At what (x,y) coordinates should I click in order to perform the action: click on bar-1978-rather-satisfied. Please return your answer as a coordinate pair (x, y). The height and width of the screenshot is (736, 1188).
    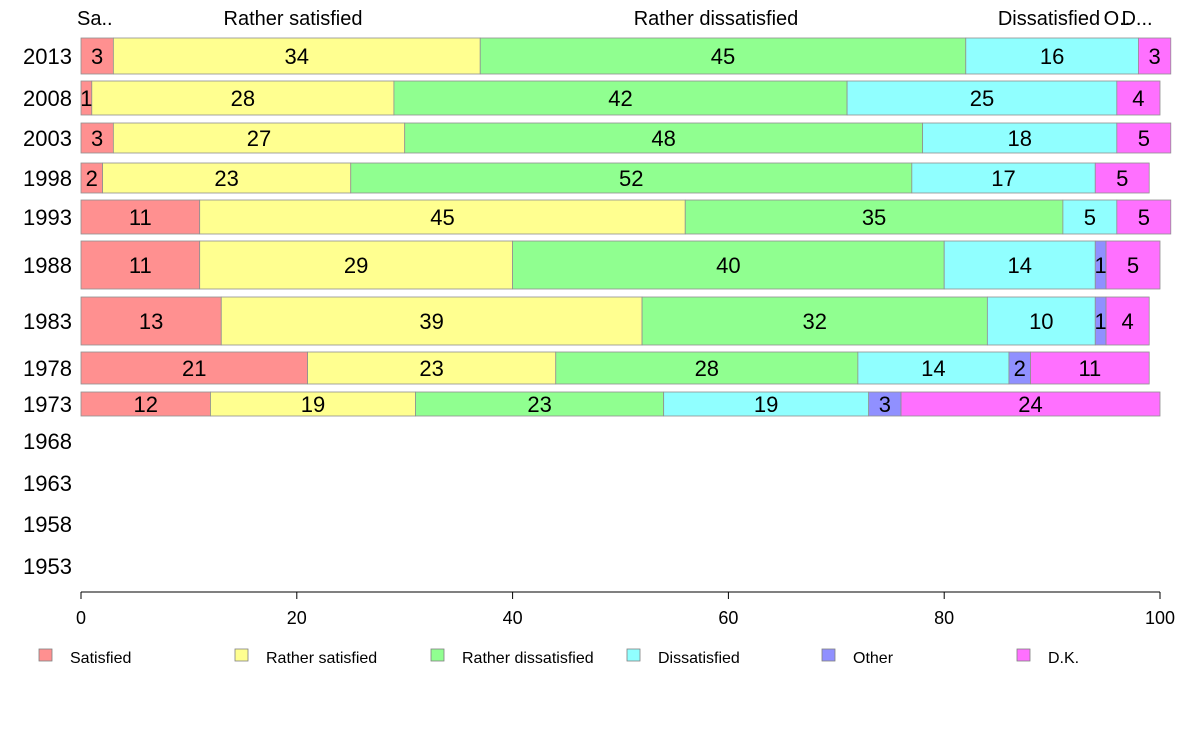
    Looking at the image, I should click on (432, 368).